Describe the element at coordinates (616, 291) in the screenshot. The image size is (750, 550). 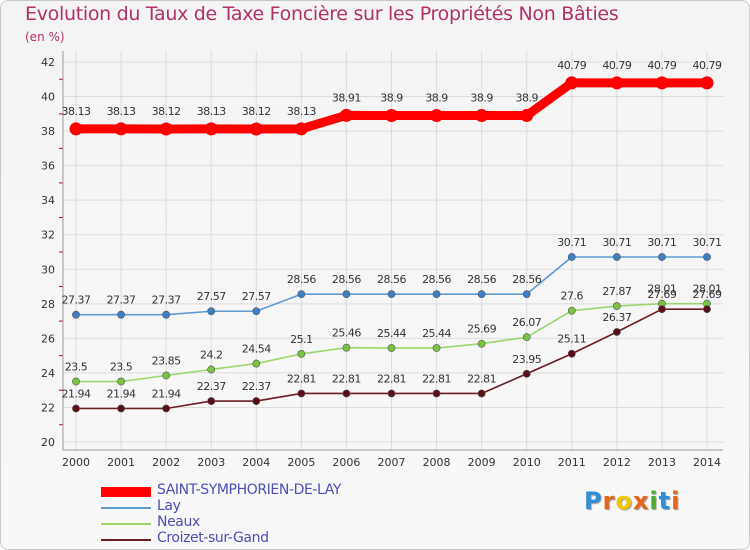
I see `data-label: 27.87` at that location.